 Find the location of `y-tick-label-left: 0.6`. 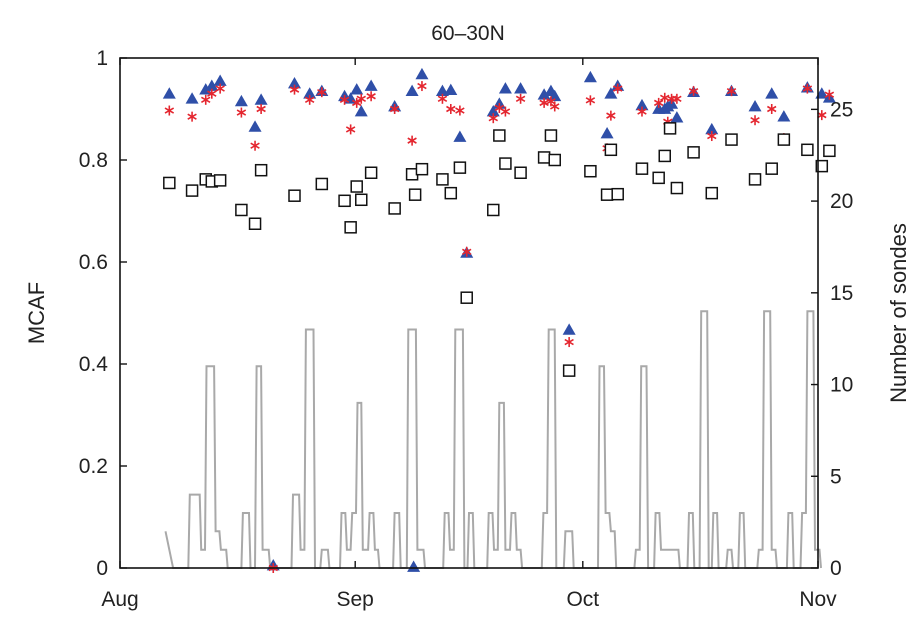

y-tick-label-left: 0.6 is located at coordinates (93, 262).